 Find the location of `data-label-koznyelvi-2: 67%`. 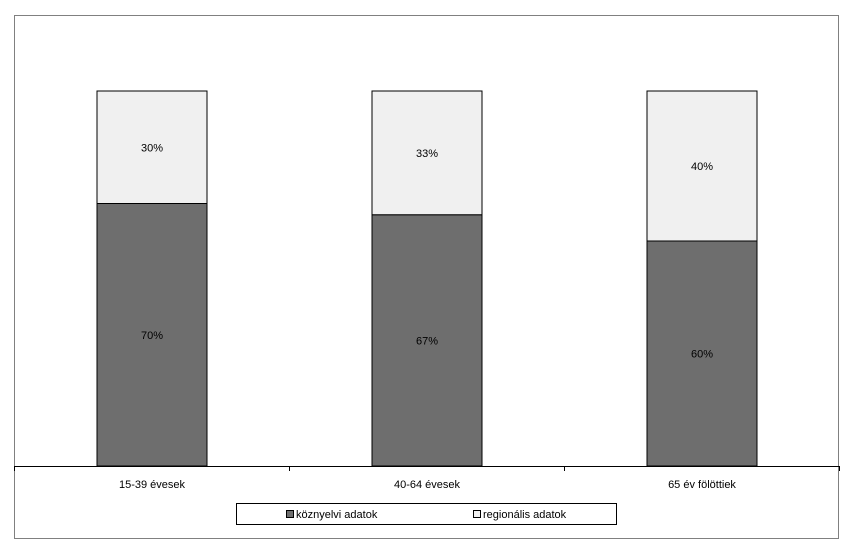

data-label-koznyelvi-2: 67% is located at coordinates (427, 341).